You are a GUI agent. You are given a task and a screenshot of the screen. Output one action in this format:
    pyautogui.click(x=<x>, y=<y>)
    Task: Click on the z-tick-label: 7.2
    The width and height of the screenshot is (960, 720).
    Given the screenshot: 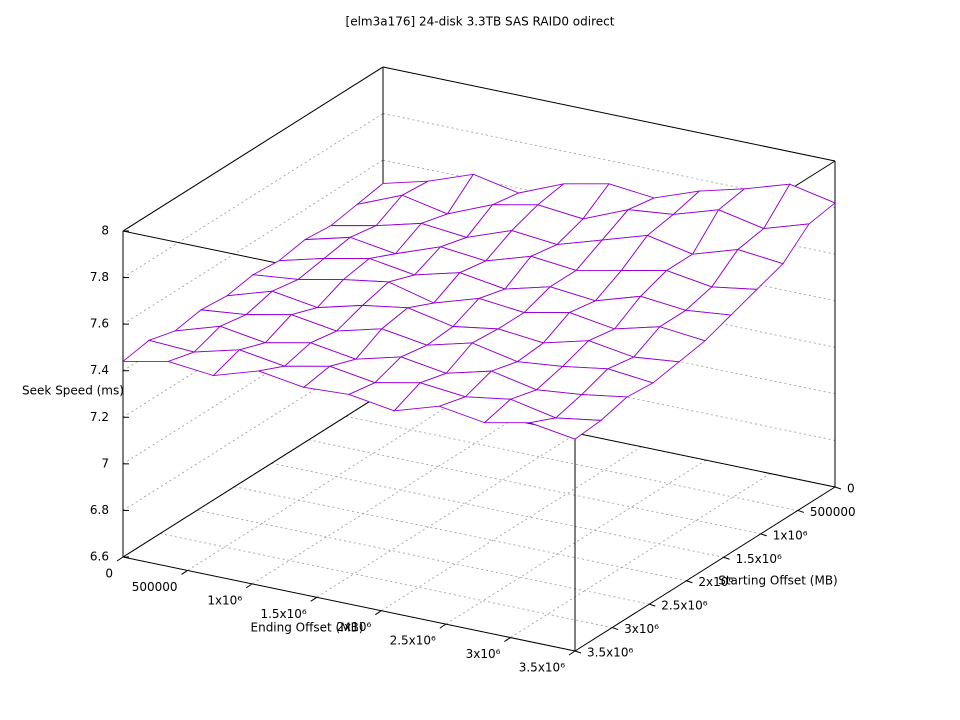 What is the action you would take?
    pyautogui.click(x=99, y=417)
    